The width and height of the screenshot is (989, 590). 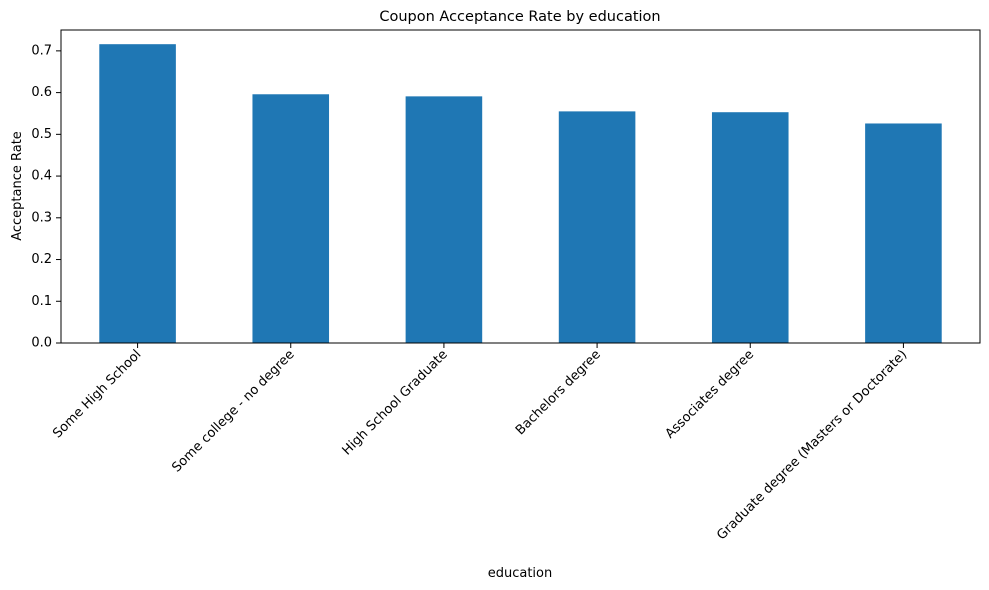 What do you see at coordinates (41, 343) in the screenshot?
I see `y-tick-label: 0.0` at bounding box center [41, 343].